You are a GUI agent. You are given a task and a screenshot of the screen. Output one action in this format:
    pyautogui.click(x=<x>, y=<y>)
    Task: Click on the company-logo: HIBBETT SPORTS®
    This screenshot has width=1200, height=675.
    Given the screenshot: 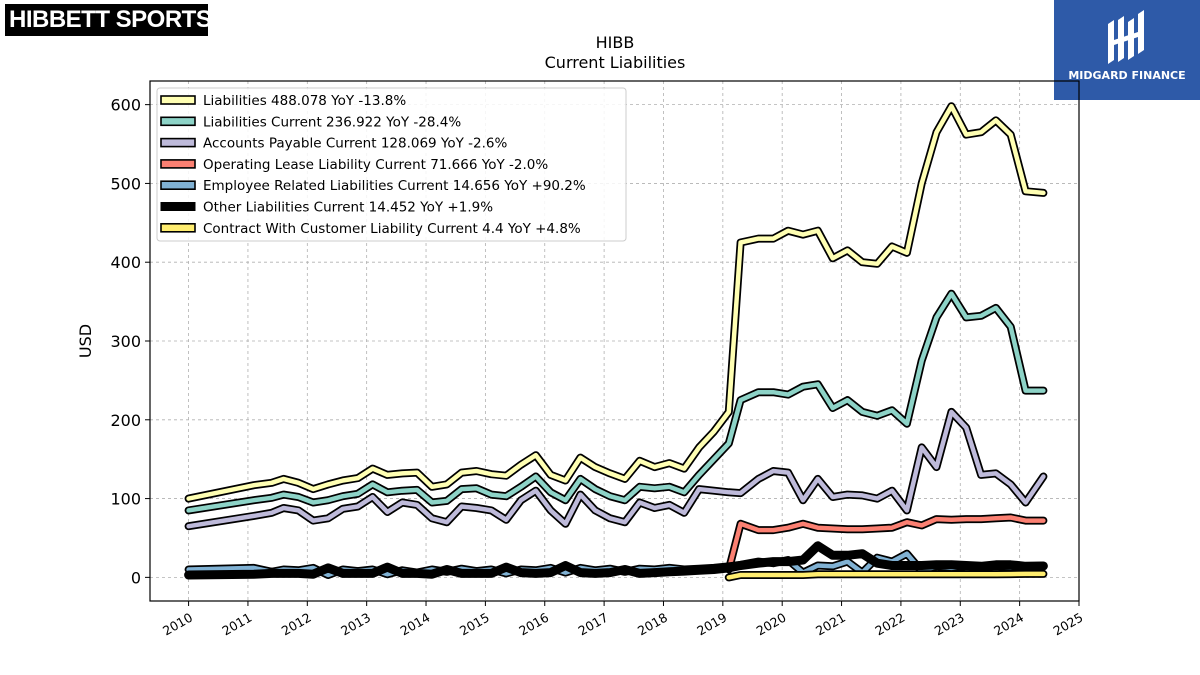 What is the action you would take?
    pyautogui.click(x=112, y=20)
    